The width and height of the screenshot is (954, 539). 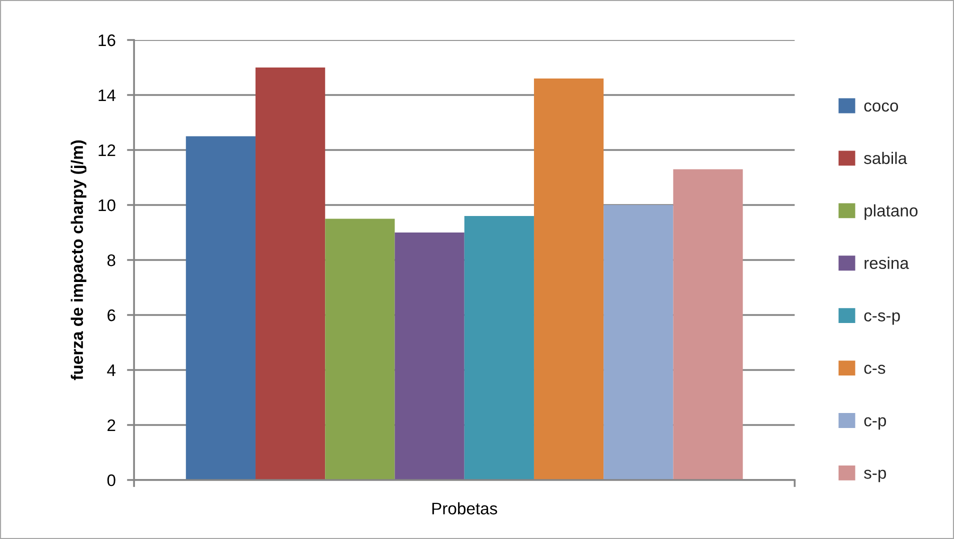 What do you see at coordinates (891, 212) in the screenshot?
I see `legend-label: platano` at bounding box center [891, 212].